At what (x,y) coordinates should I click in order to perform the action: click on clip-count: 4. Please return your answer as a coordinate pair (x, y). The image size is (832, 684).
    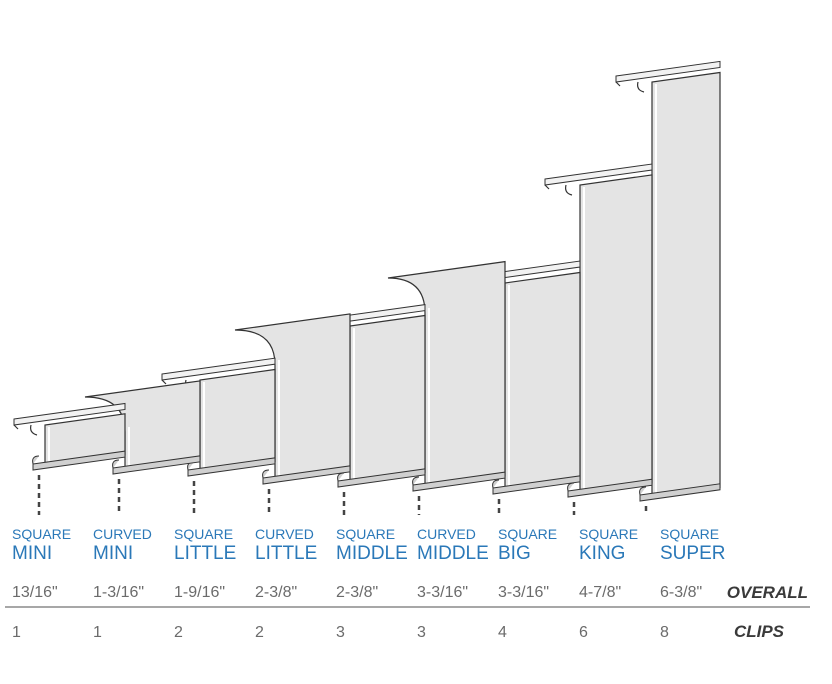
    Looking at the image, I should click on (502, 632).